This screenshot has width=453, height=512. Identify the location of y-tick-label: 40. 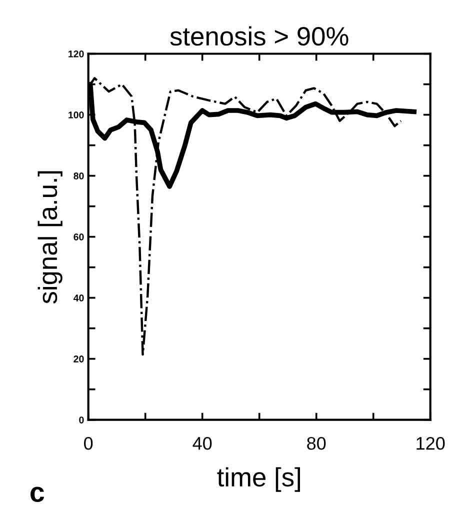
(79, 298).